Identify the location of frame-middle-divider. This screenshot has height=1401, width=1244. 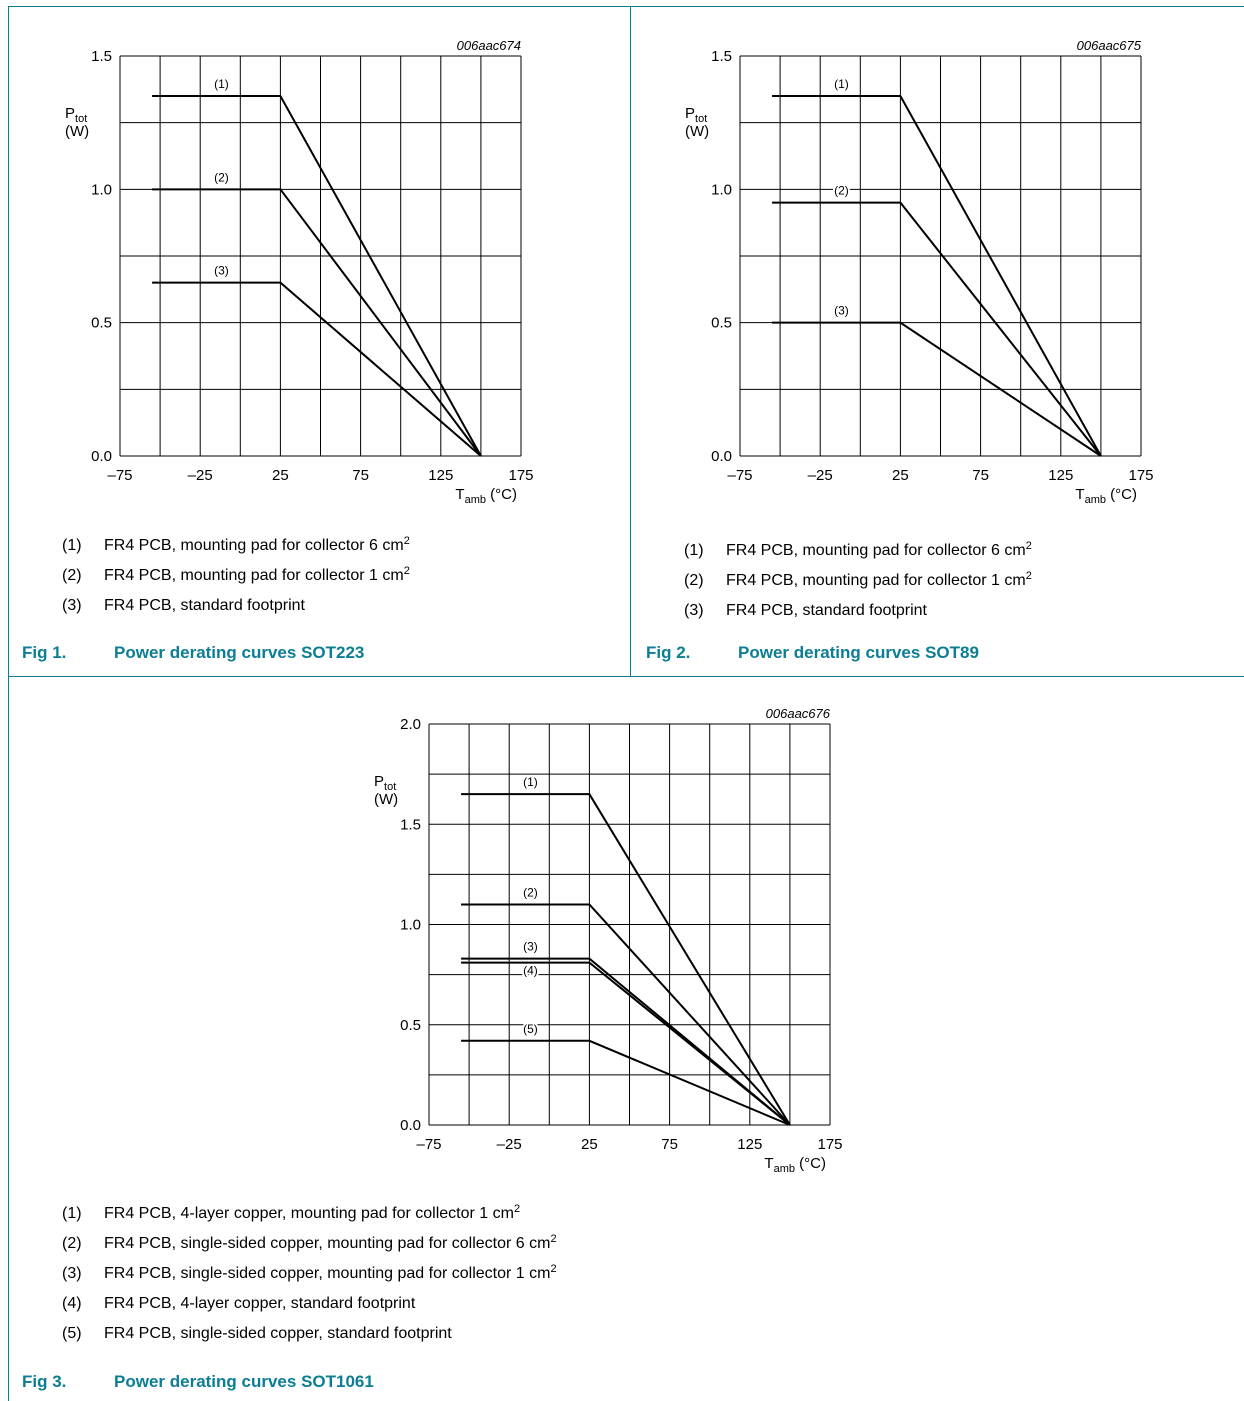
(630, 341).